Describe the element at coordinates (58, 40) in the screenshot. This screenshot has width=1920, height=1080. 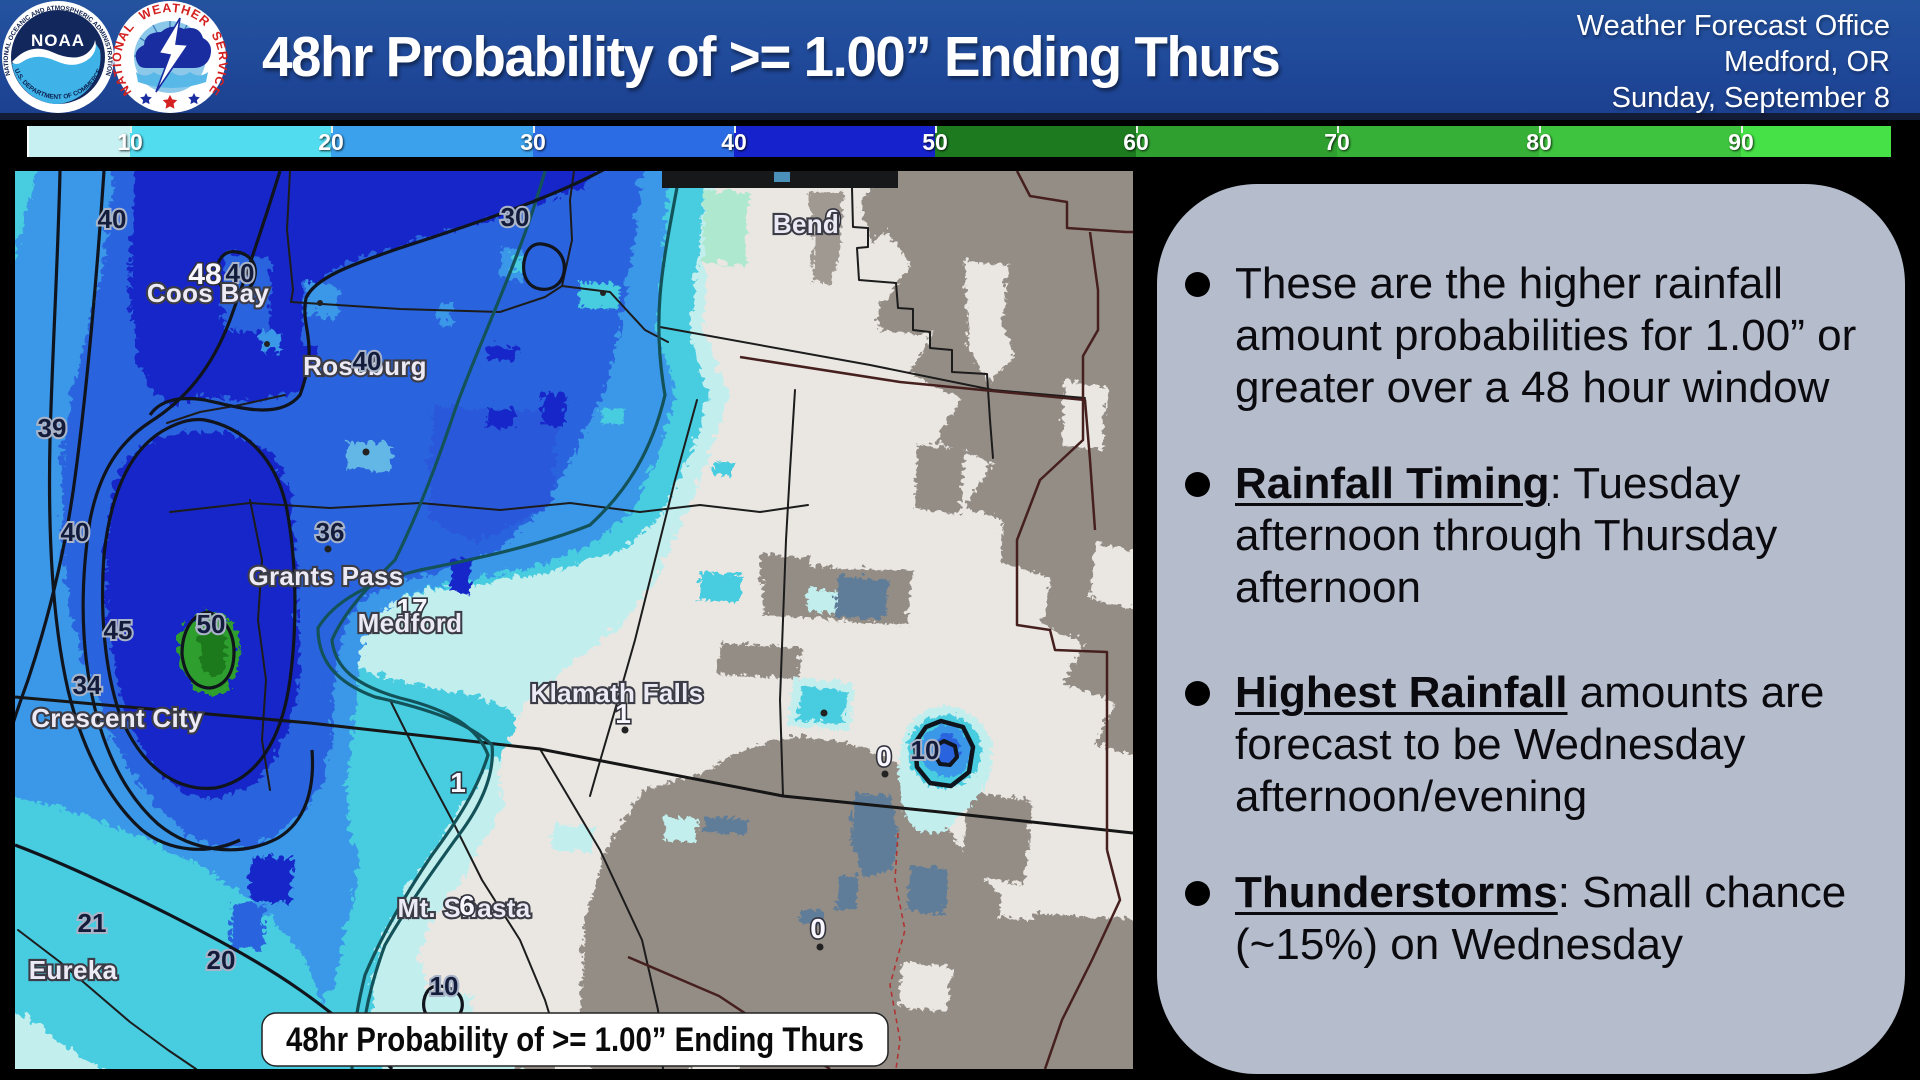
I see `svg-text: NOAA` at that location.